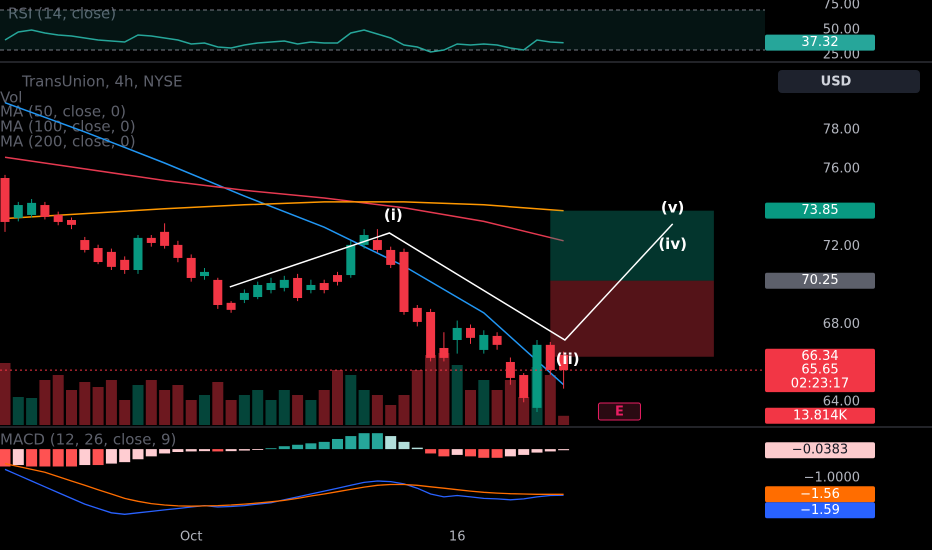  Describe the element at coordinates (841, 55) in the screenshot. I see `y-tick-label: 25.00` at that location.